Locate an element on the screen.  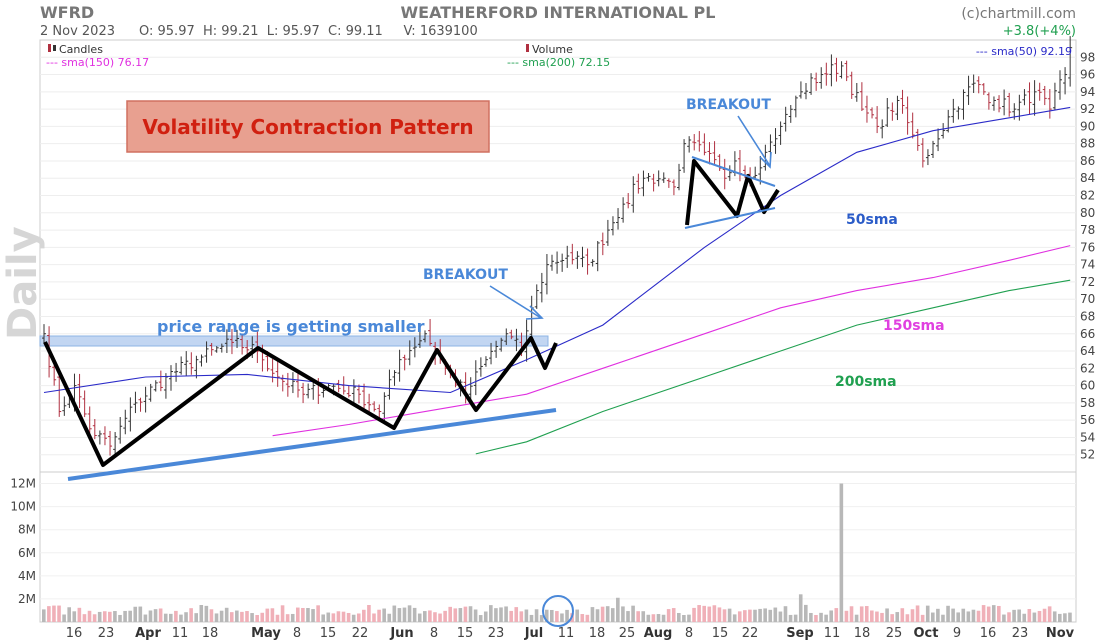
quote-date: 2 Nov 2023 is located at coordinates (77, 31).